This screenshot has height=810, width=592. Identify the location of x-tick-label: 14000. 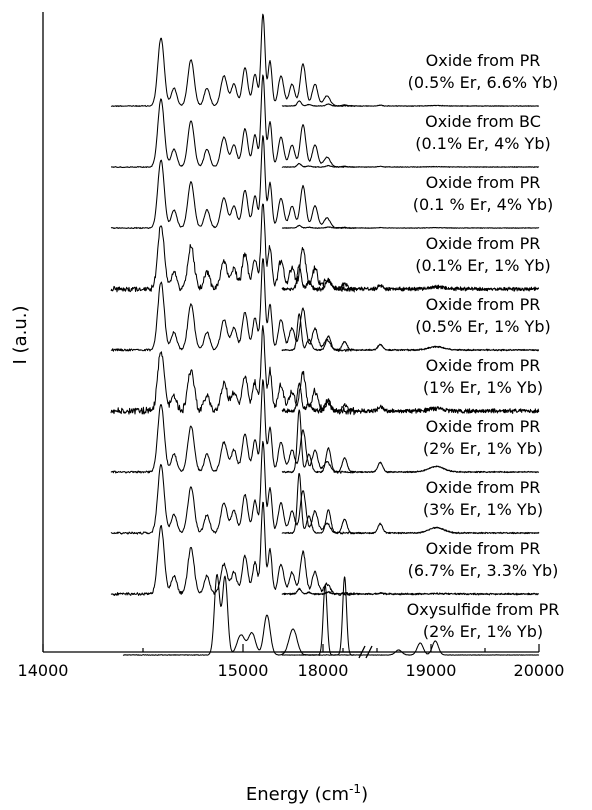
(43, 670).